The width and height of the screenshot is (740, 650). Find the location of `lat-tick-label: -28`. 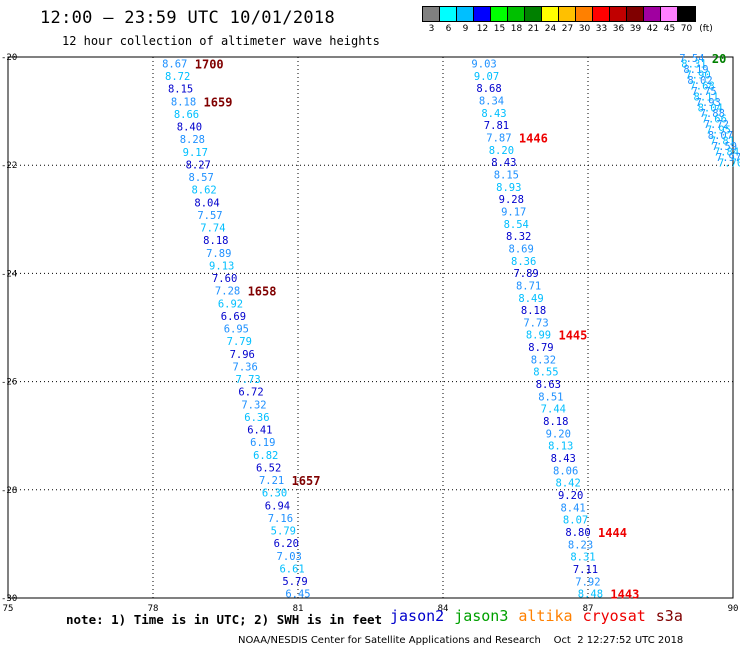

lat-tick-label: -28 is located at coordinates (9, 491).